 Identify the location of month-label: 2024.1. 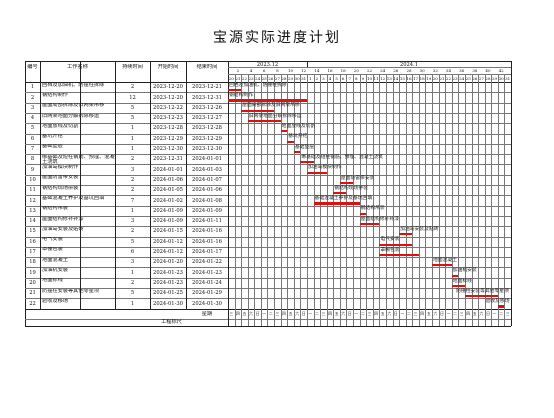
(409, 64).